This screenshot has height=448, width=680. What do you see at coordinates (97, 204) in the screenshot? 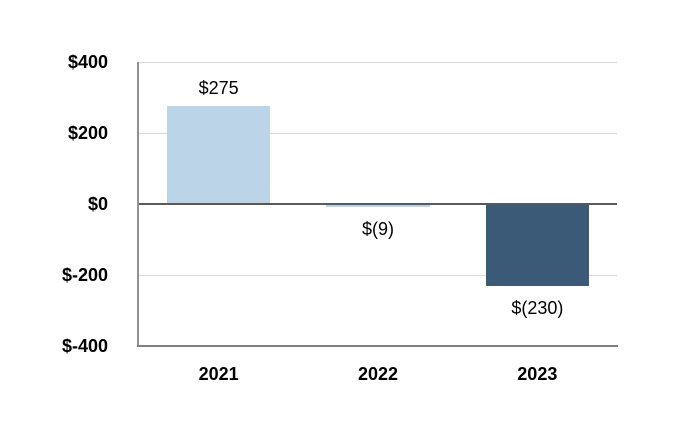
I see `y-tick-label: $0` at bounding box center [97, 204].